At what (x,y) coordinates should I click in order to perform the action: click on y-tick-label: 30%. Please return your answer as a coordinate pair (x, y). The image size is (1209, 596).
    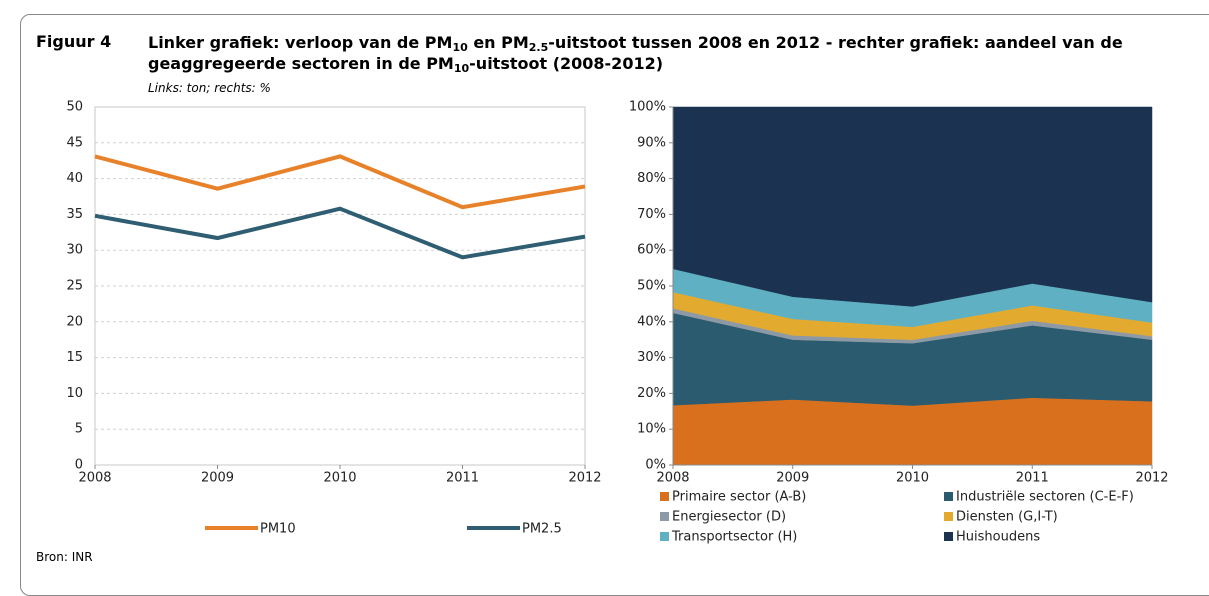
    Looking at the image, I should click on (651, 357).